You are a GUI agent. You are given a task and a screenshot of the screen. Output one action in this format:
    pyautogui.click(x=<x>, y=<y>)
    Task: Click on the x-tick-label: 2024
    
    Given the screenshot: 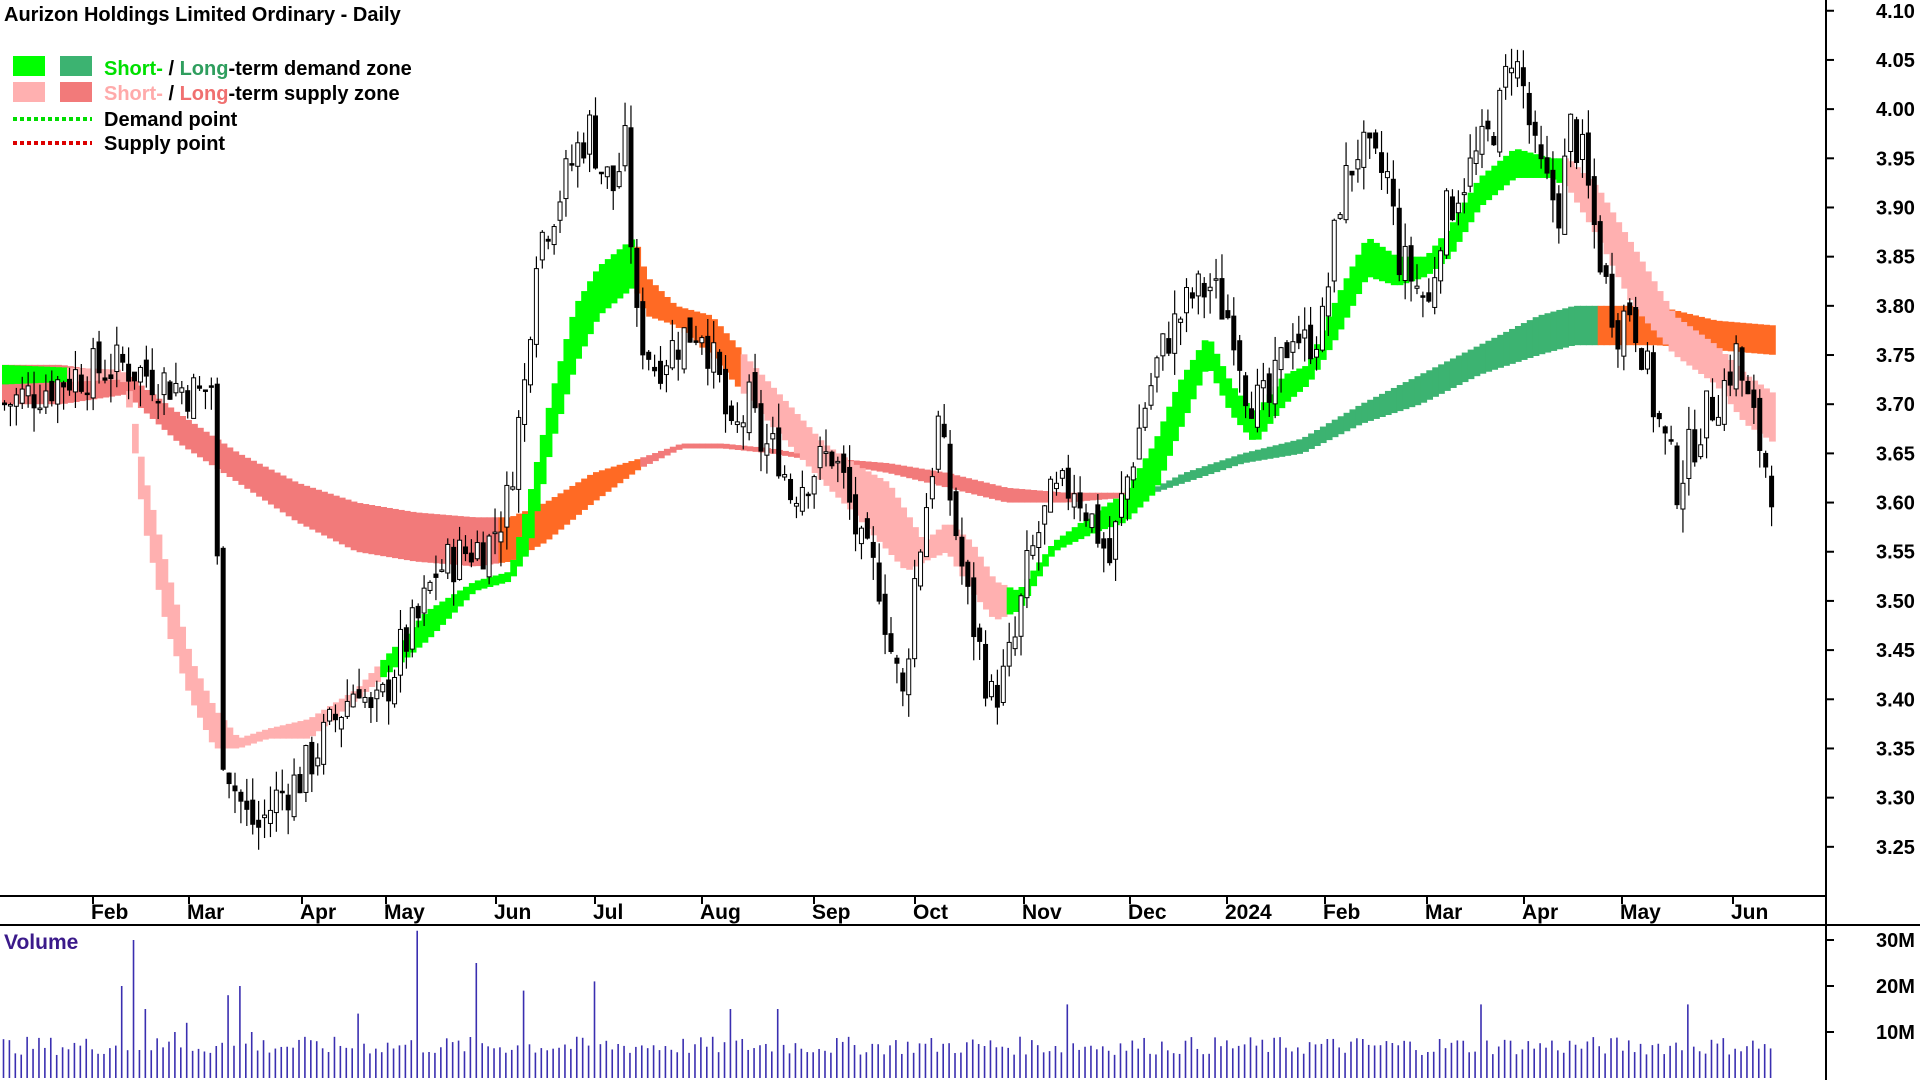 What is the action you would take?
    pyautogui.click(x=1248, y=912)
    